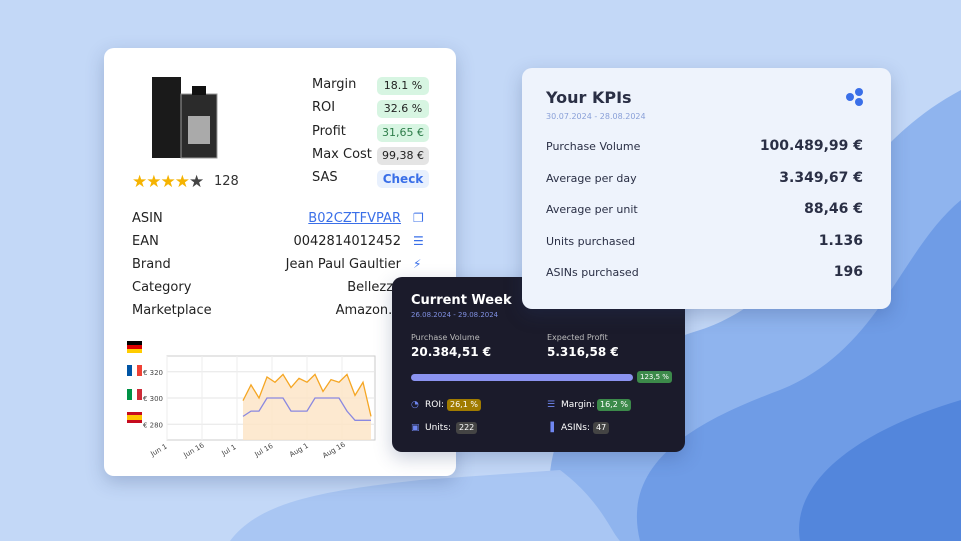  What do you see at coordinates (592, 272) in the screenshot?
I see `kpi-label: ASINs purchased` at bounding box center [592, 272].